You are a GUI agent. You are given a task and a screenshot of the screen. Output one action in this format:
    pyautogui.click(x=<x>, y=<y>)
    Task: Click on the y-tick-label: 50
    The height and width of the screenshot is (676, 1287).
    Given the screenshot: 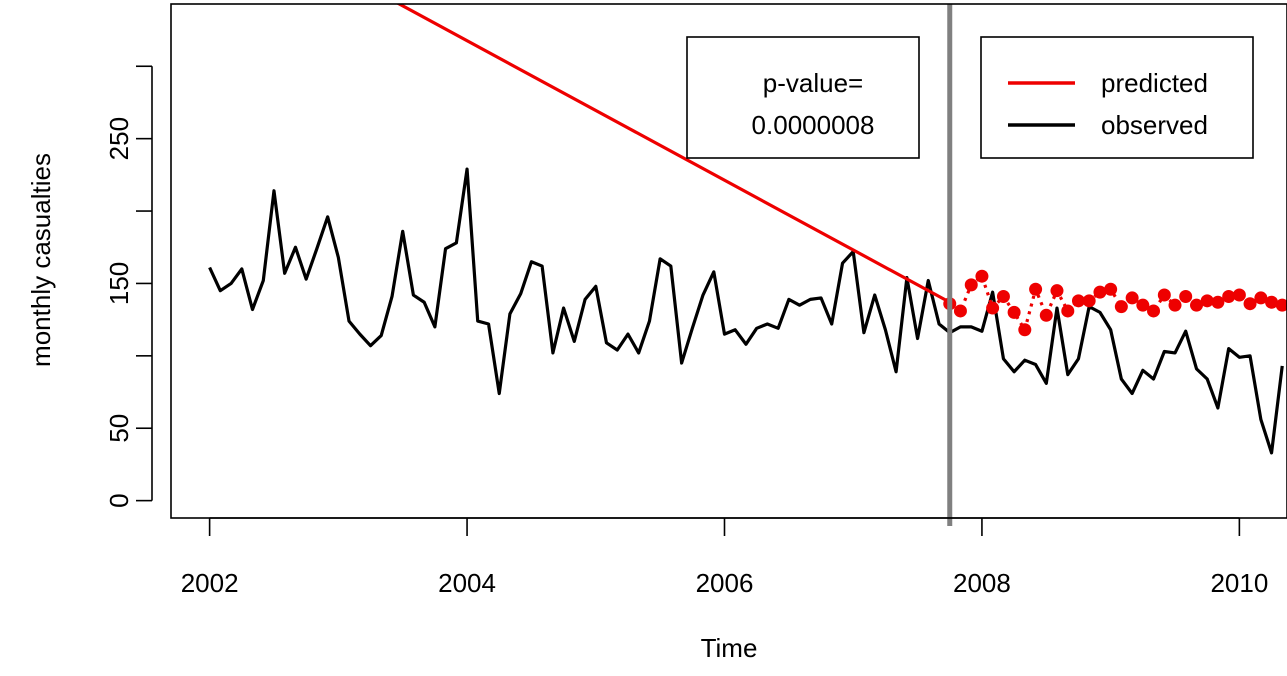 What is the action you would take?
    pyautogui.click(x=119, y=428)
    